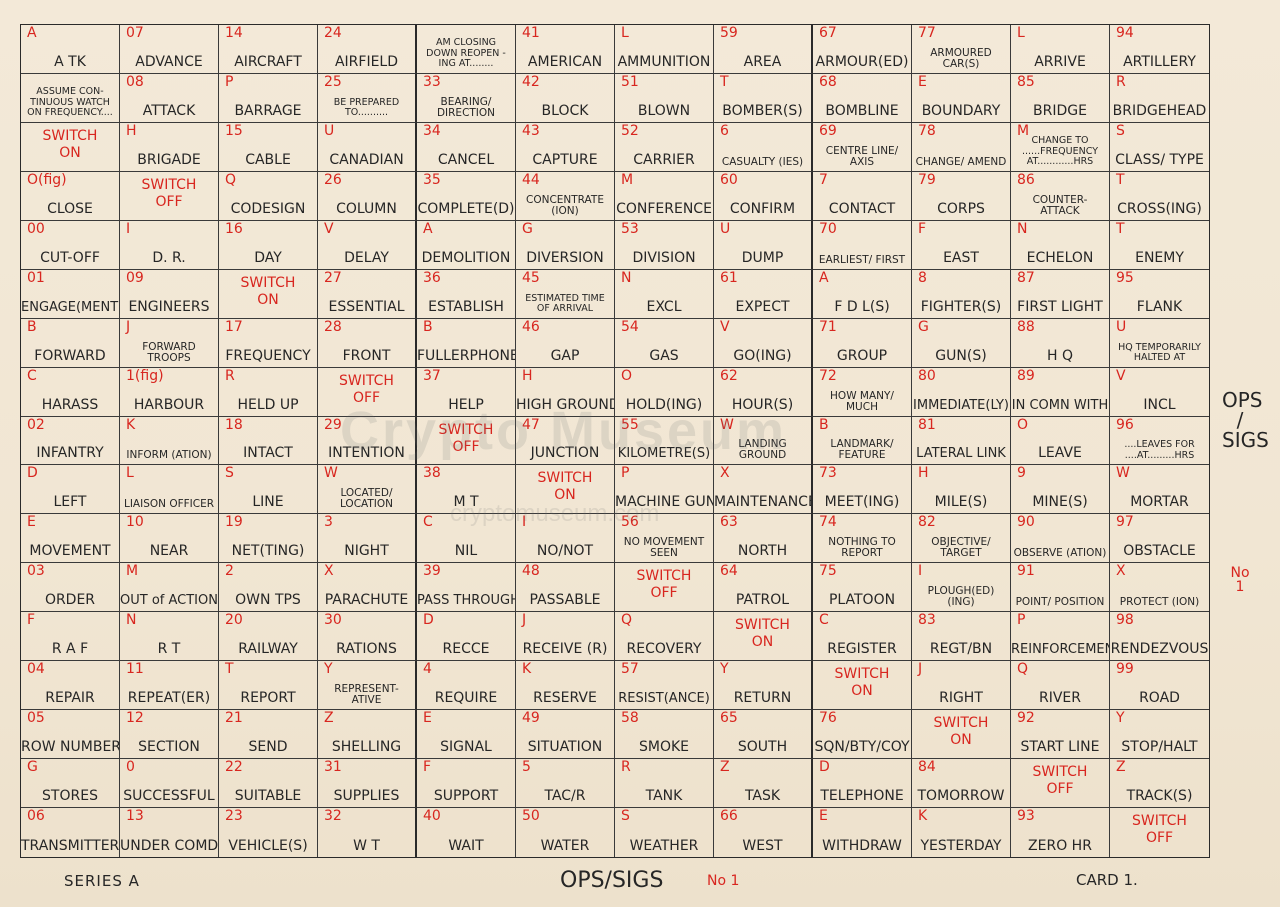  I want to click on cell-word: AREA, so click(762, 61).